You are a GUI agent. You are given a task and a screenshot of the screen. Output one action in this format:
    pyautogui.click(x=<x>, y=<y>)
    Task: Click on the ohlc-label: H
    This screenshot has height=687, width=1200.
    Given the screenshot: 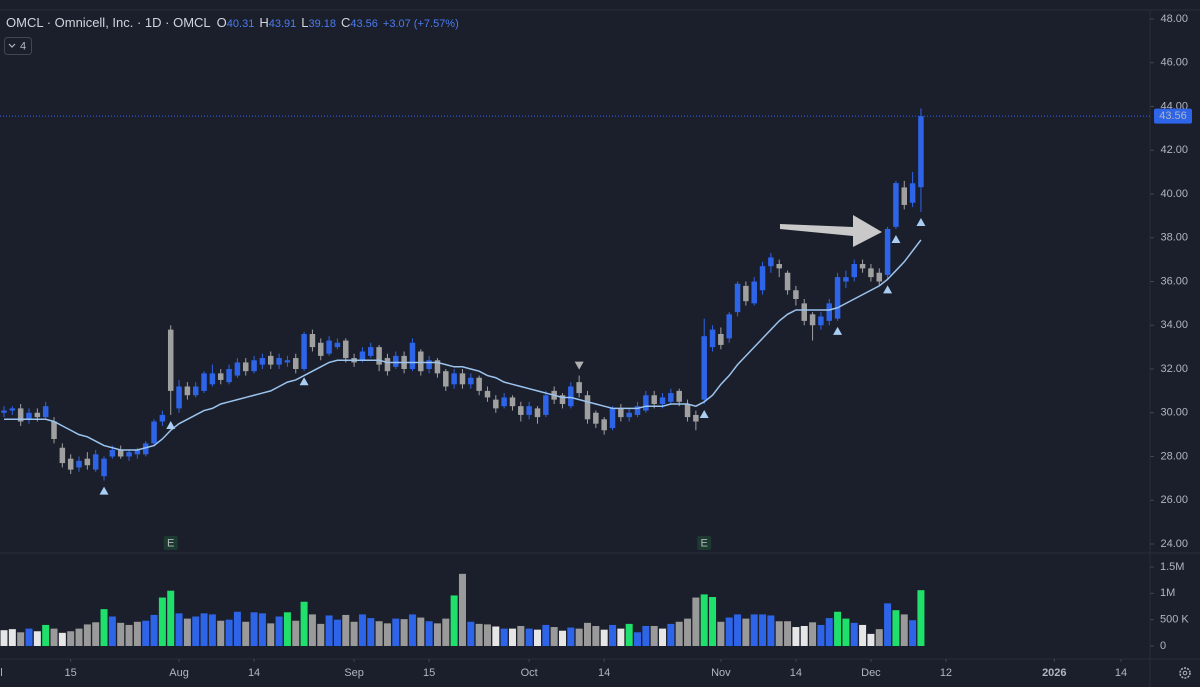 What is the action you would take?
    pyautogui.click(x=263, y=22)
    